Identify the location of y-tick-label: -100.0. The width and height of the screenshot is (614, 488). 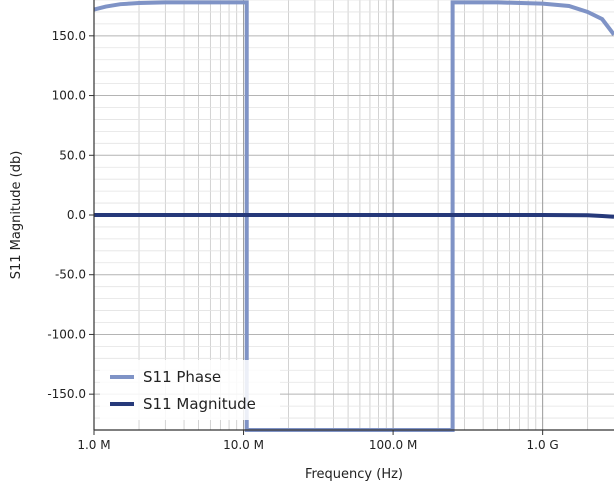
(66, 334).